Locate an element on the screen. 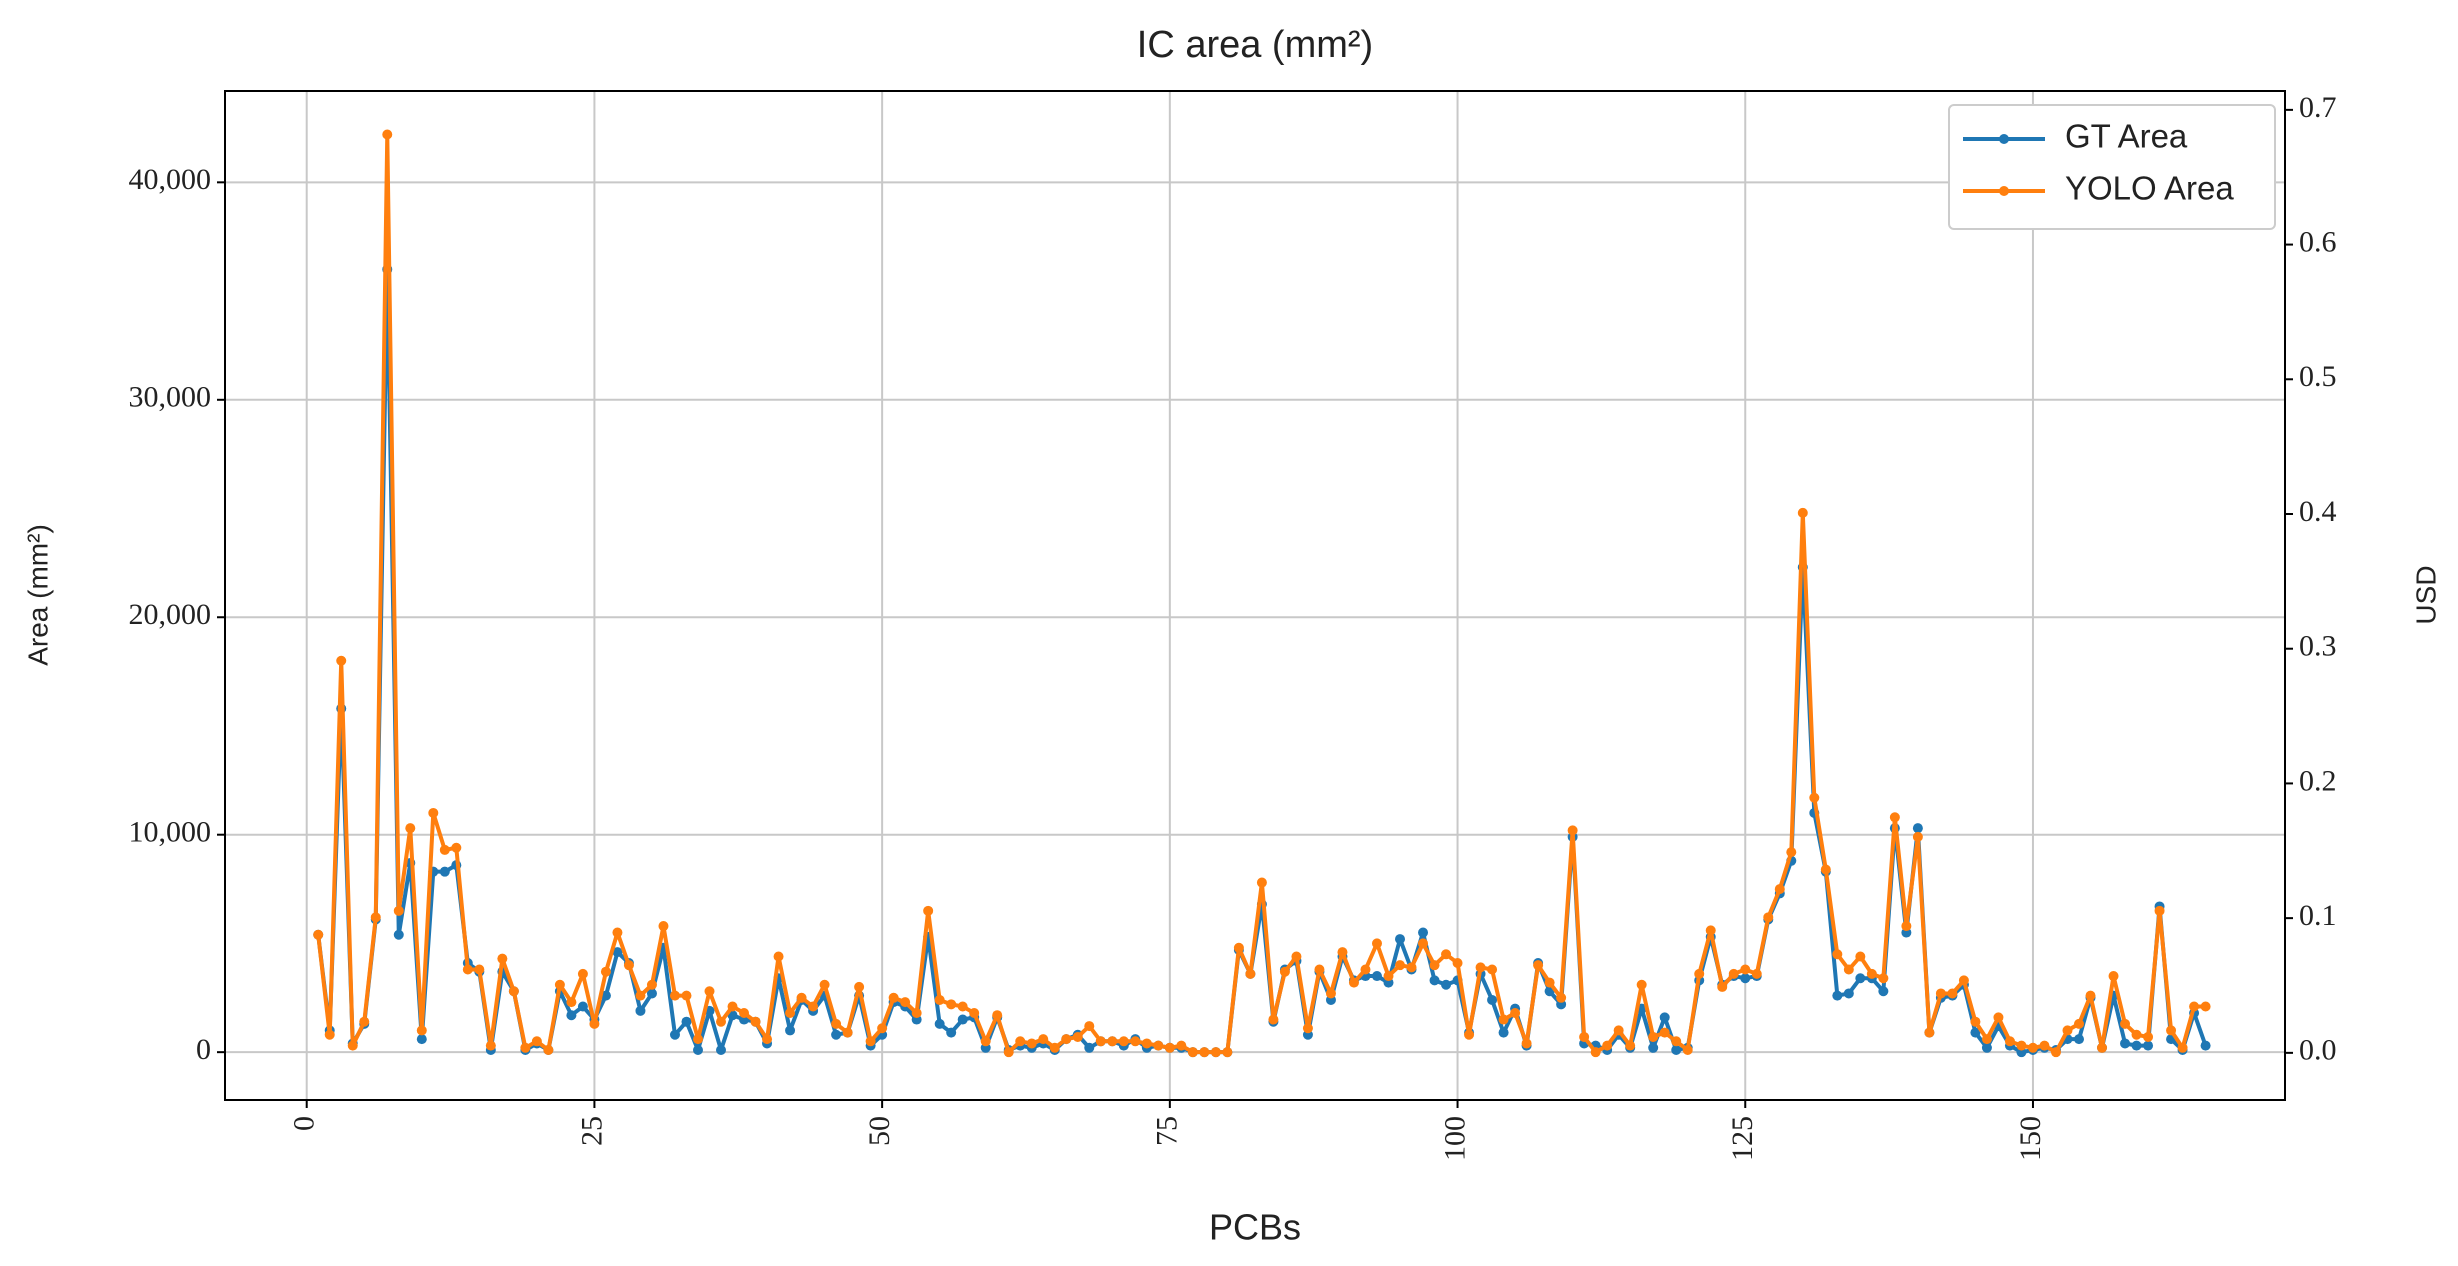  y2-axis-label: USD is located at coordinates (2425, 594).